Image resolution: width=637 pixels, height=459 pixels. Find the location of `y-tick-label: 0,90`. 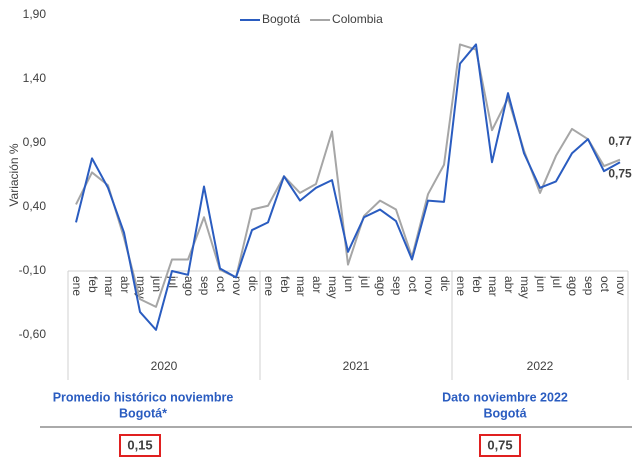

y-tick-label: 0,90 is located at coordinates (35, 142).